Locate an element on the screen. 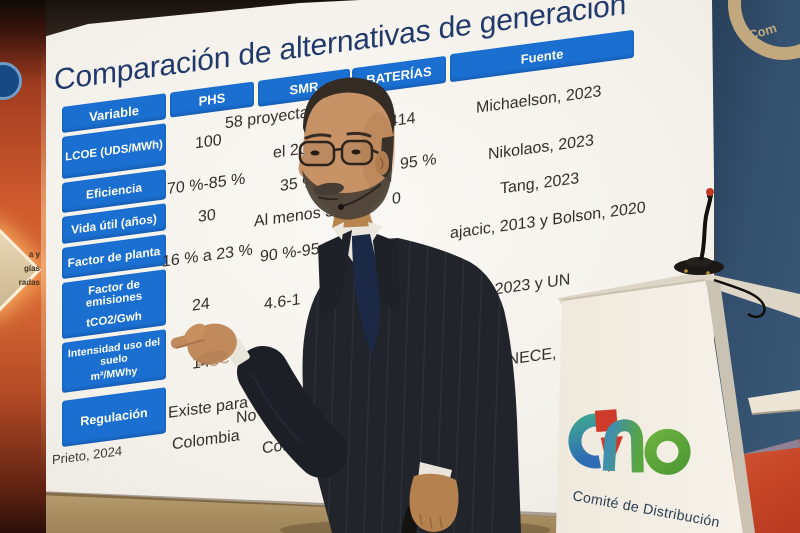  mic-base-screw2 is located at coordinates (708, 273).